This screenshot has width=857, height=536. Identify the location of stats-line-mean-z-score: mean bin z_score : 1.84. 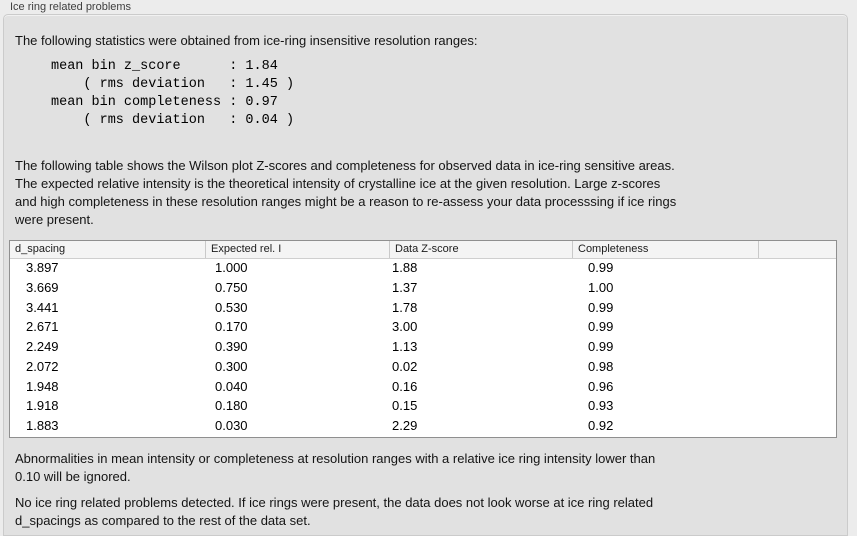
(164, 66).